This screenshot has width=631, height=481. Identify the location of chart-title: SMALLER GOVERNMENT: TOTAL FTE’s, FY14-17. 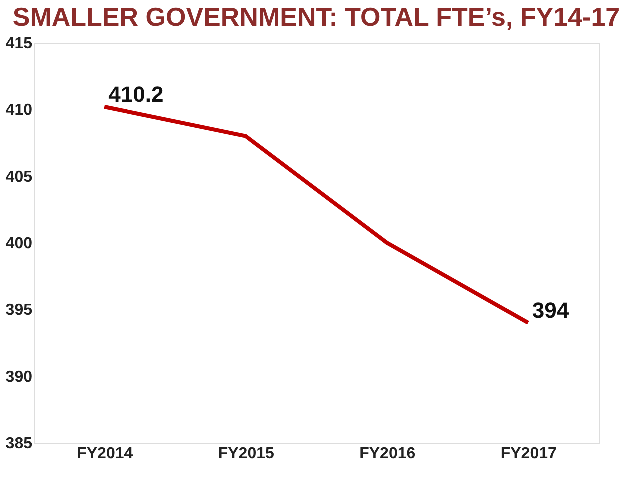
(316, 17).